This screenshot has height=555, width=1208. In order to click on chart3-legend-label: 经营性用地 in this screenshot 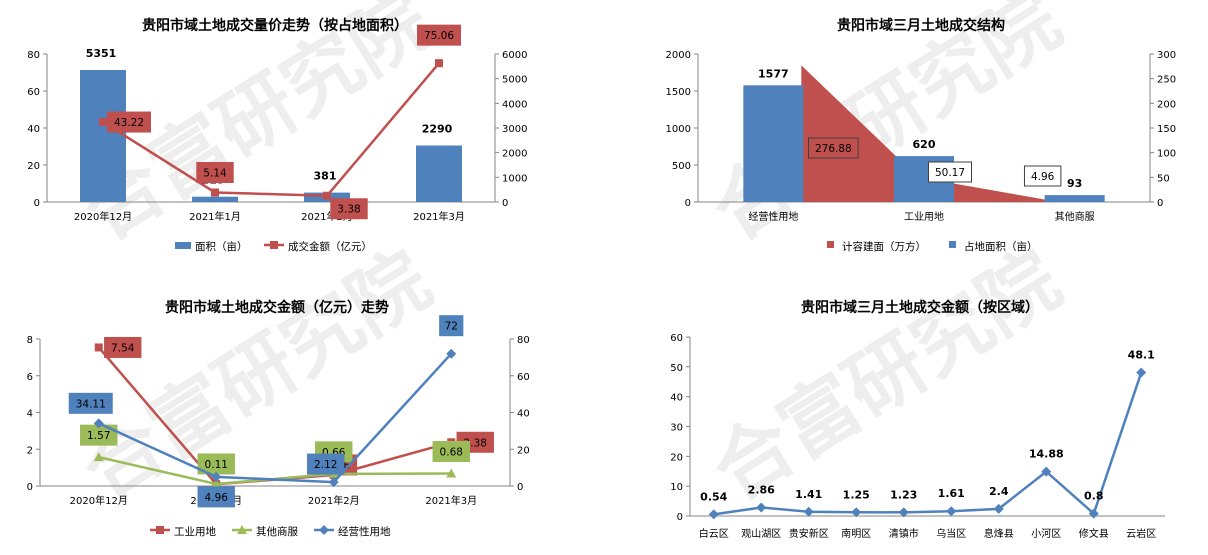, I will do `click(364, 531)`.